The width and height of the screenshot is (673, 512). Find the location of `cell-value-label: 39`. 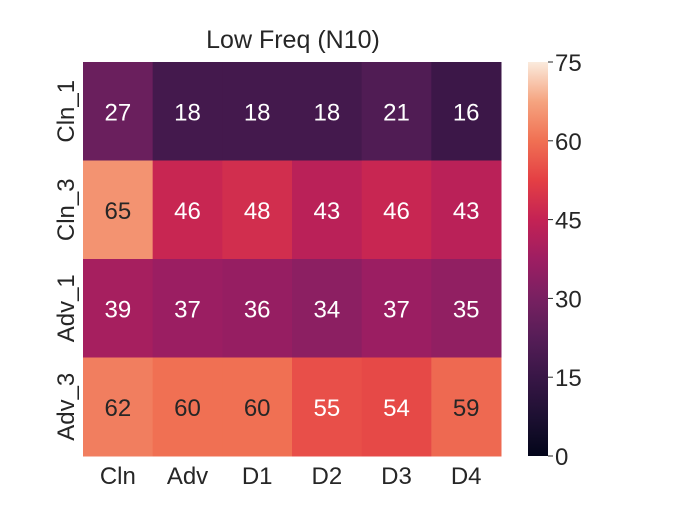

cell-value-label: 39 is located at coordinates (117, 309).